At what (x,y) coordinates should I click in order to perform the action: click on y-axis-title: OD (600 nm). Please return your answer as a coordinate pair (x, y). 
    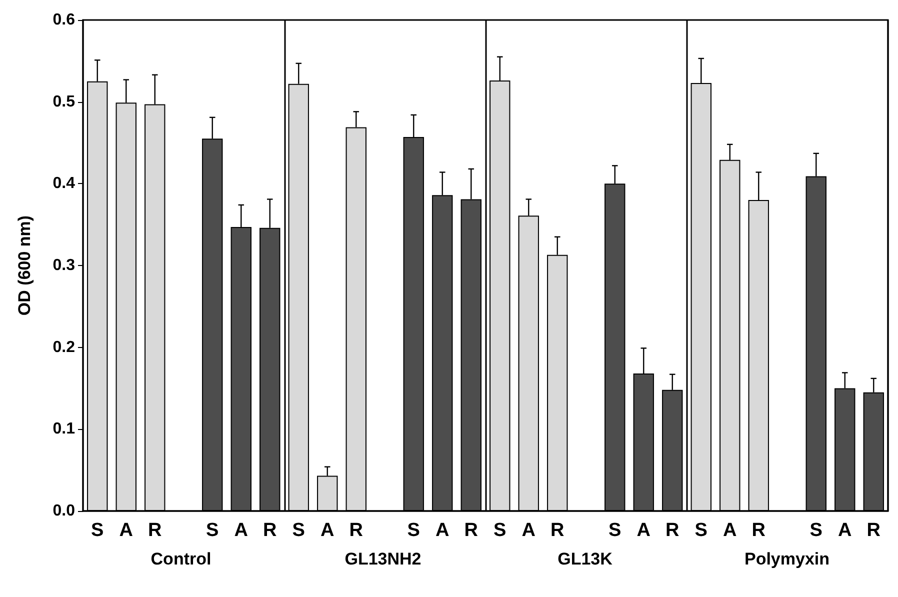
    Looking at the image, I should click on (24, 265).